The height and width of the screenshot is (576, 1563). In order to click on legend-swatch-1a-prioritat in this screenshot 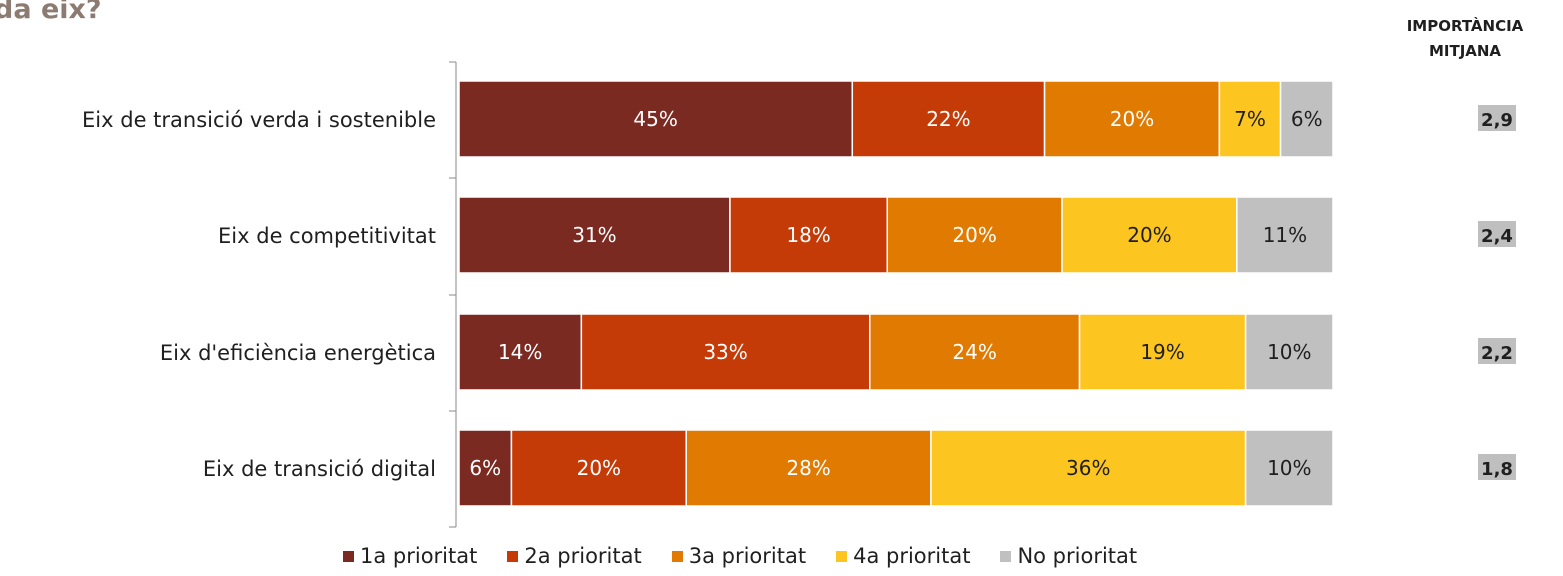, I will do `click(348, 556)`.